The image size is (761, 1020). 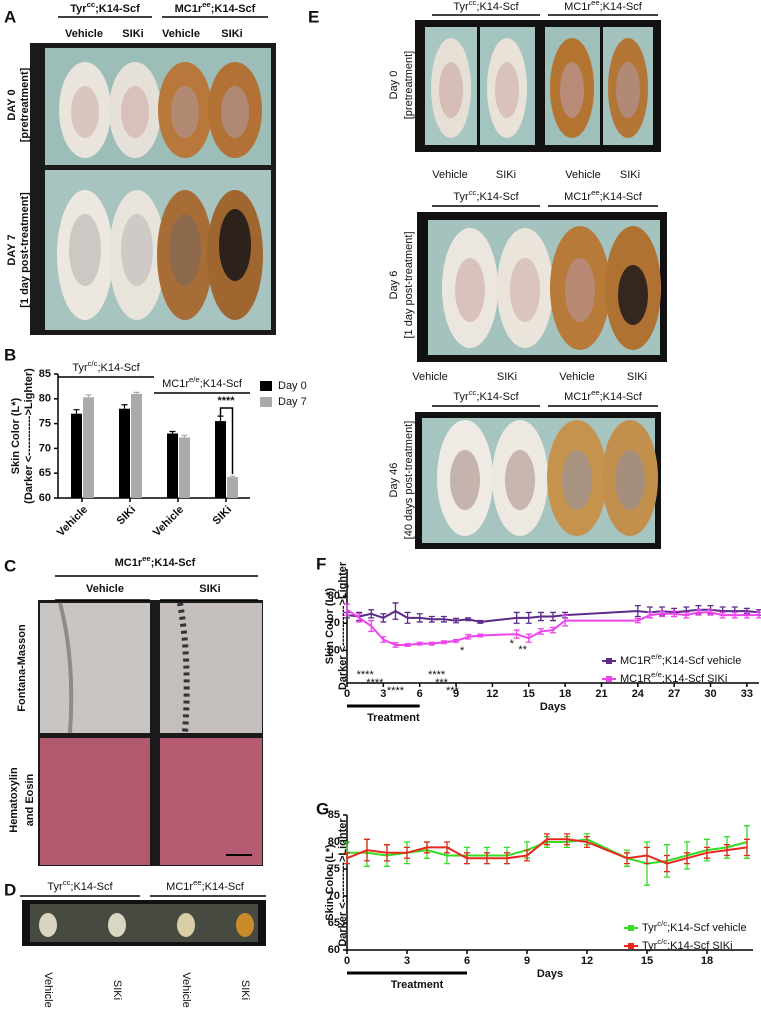 I want to click on column-group-header: Tyrcc;K14-Scf, so click(x=80, y=885).